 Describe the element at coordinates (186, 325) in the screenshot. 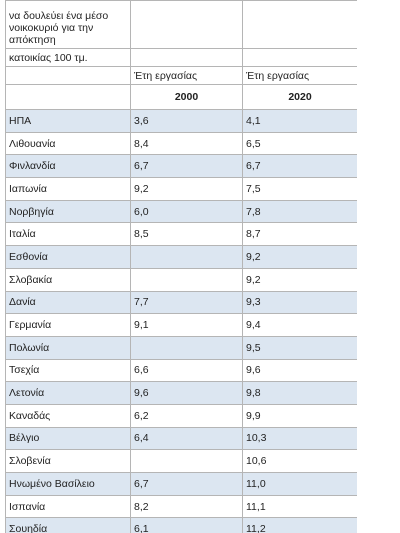

I see `value-2000: 9,1` at that location.